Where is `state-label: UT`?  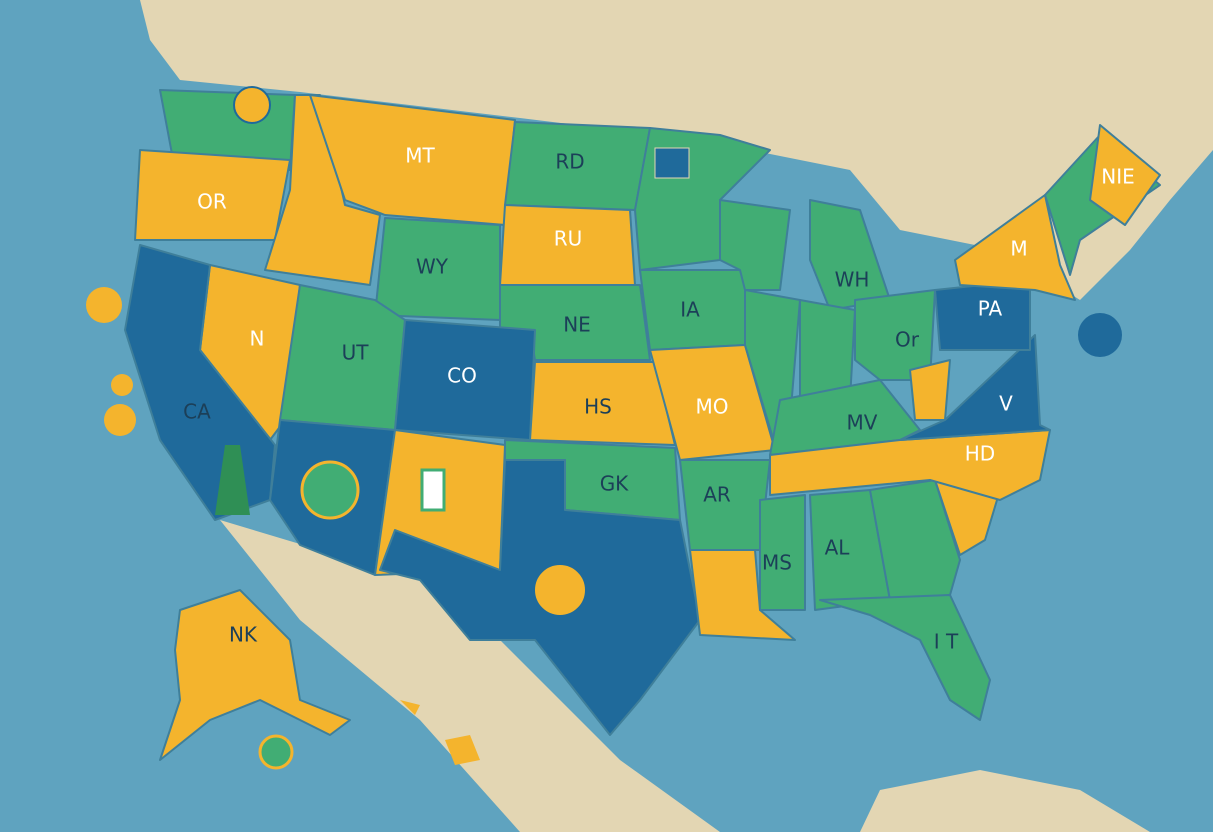 state-label: UT is located at coordinates (356, 353).